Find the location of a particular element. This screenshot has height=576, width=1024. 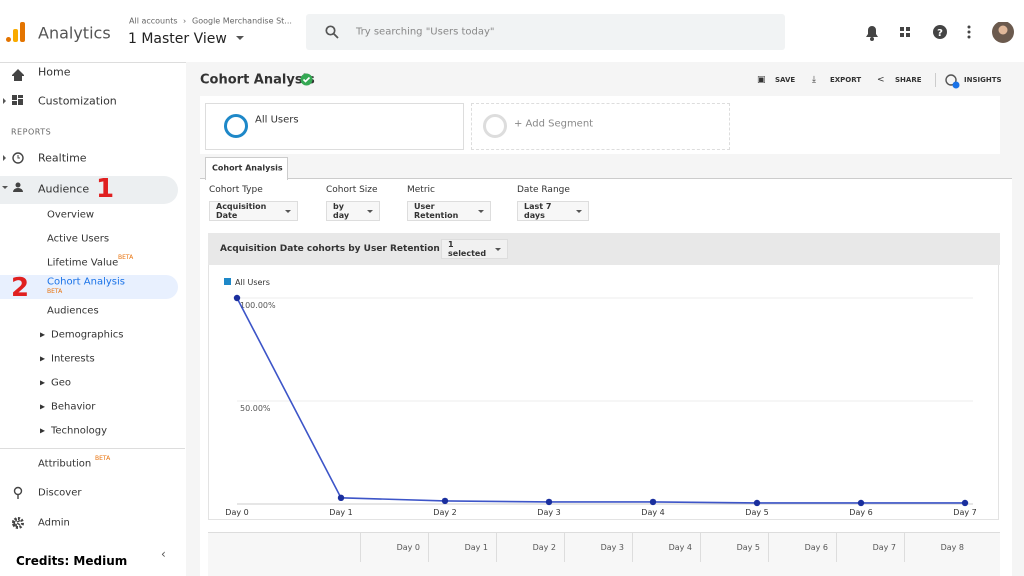

dropdown: User Retention is located at coordinates (449, 211).